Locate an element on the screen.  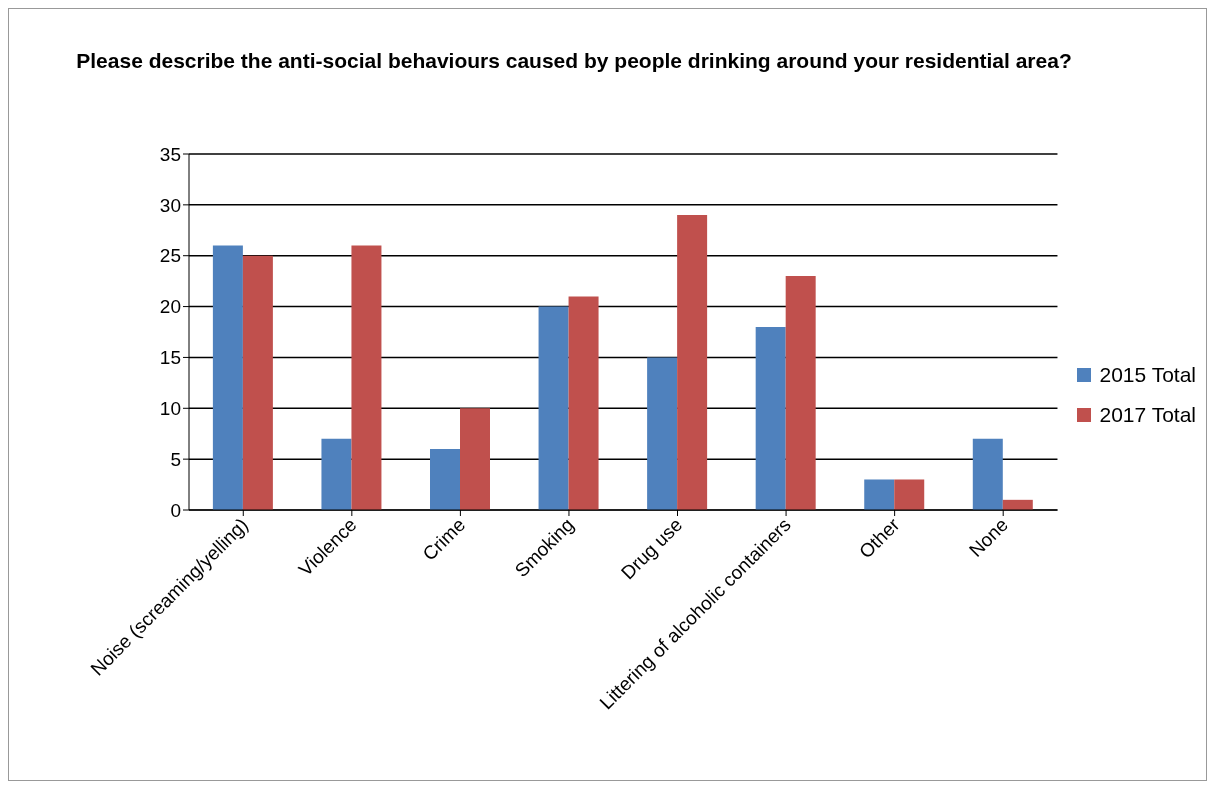
y-tick-label: 35 is located at coordinates (170, 154).